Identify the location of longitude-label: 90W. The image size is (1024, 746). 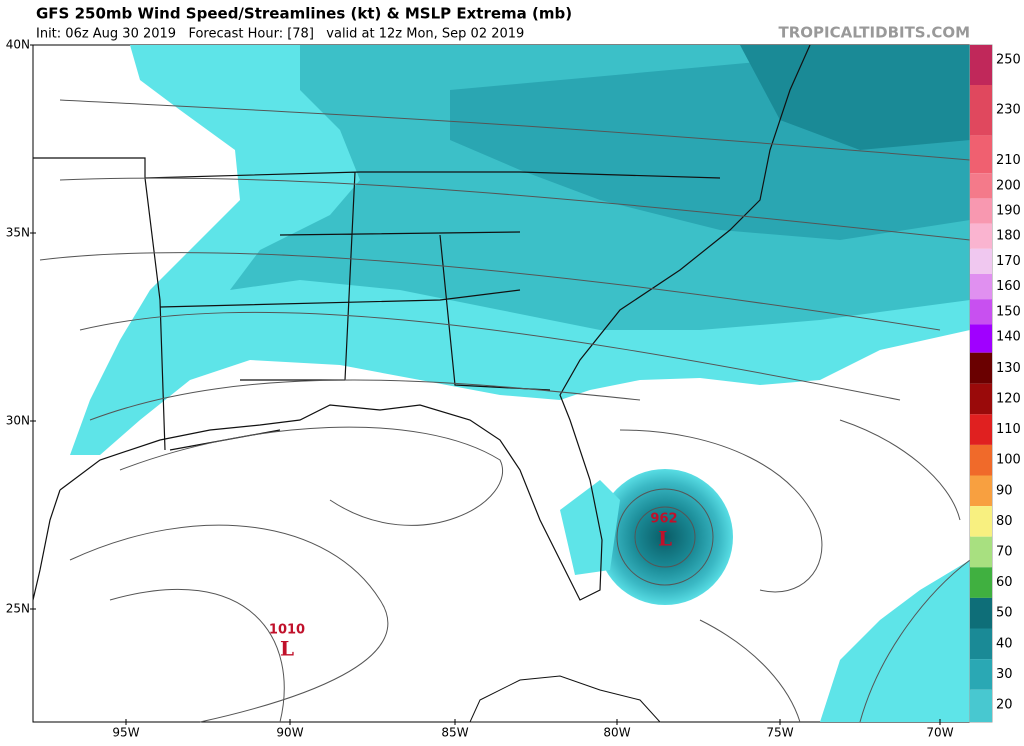
(289, 733).